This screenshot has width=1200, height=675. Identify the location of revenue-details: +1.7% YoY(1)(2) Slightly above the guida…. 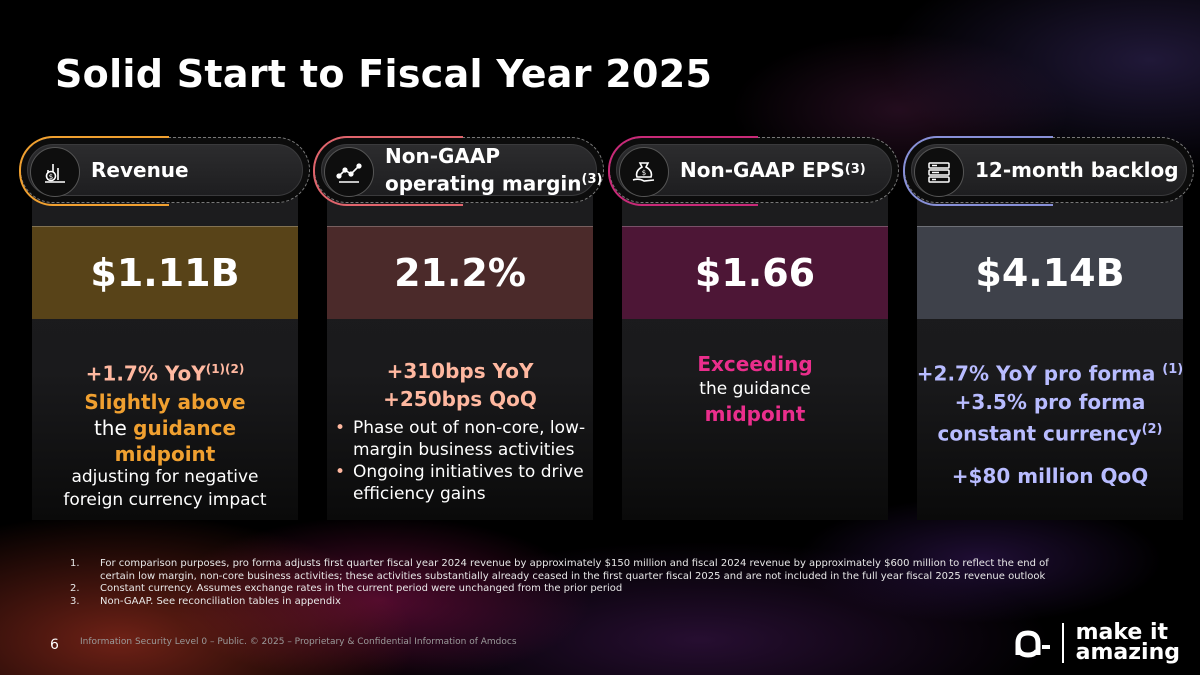
(165, 435).